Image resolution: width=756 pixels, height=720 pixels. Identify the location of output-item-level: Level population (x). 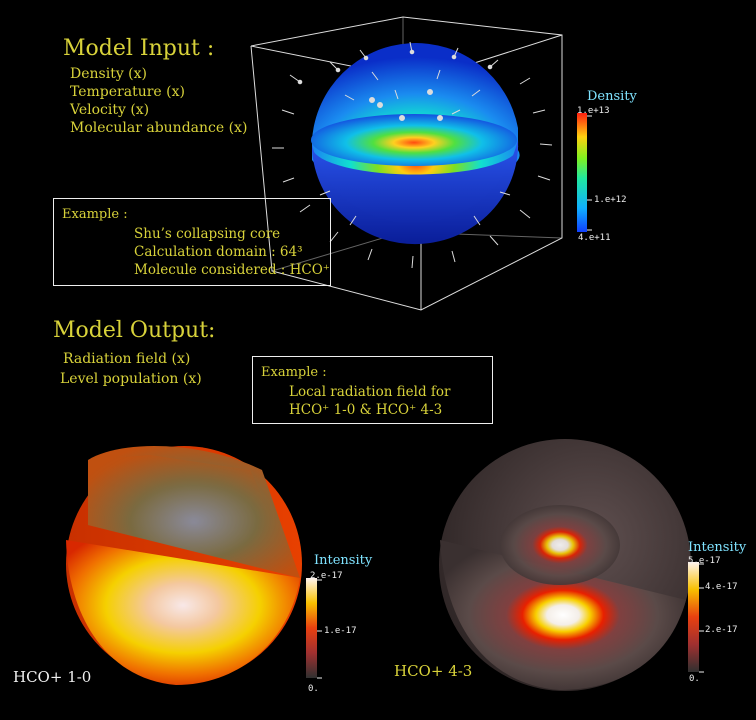
(131, 379).